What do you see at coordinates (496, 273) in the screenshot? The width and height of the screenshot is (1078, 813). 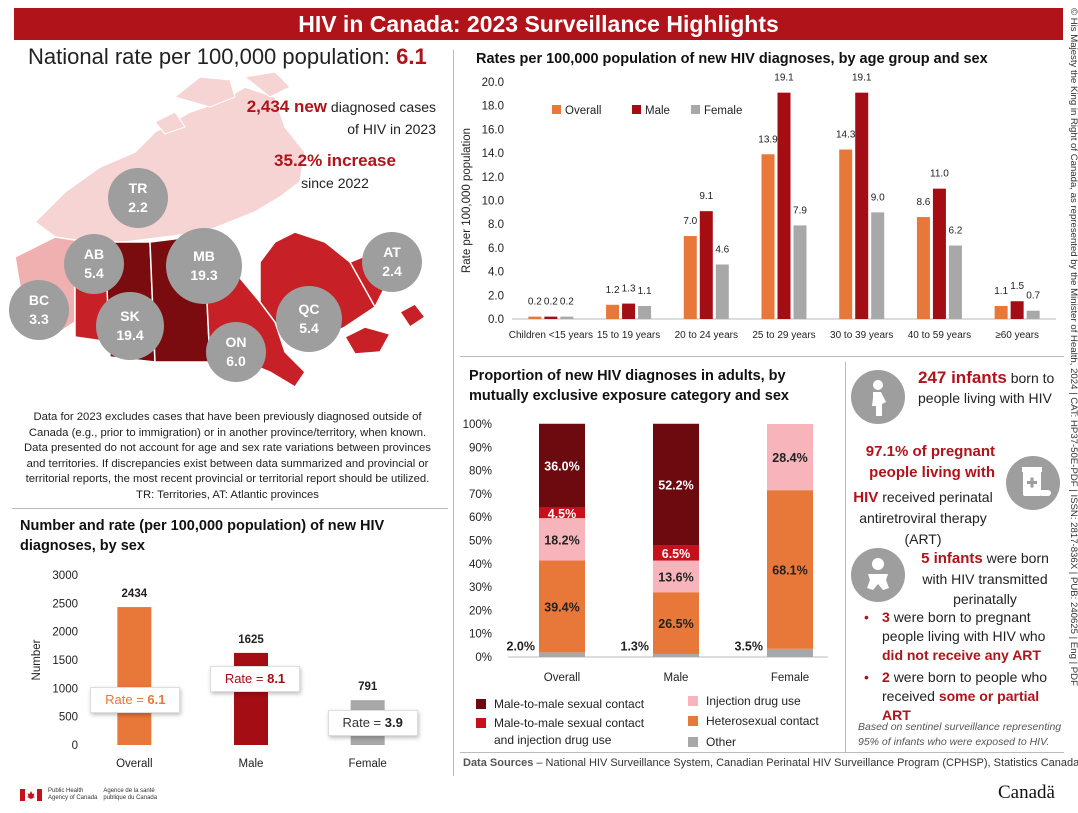 I see `y-tick-label: 4.0` at bounding box center [496, 273].